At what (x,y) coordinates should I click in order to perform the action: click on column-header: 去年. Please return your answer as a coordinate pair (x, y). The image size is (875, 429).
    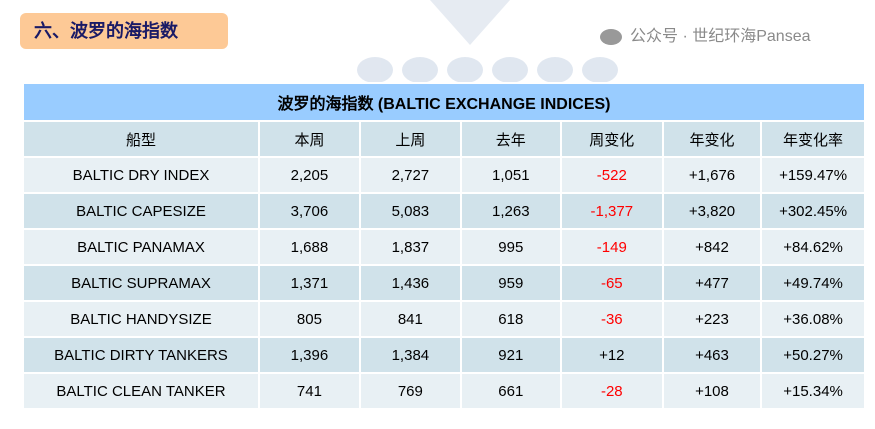
    Looking at the image, I should click on (510, 139).